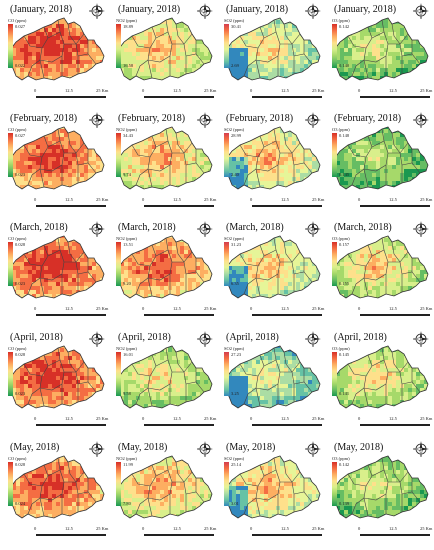  I want to click on legend: SO2 (ppm) 27.23 3.25, so click(239, 371).